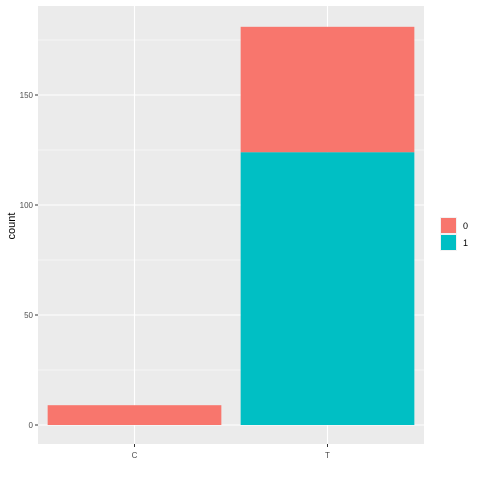 Image resolution: width=480 pixels, height=480 pixels. What do you see at coordinates (29, 260) in the screenshot?
I see `y-axis: 0 50 100 150` at bounding box center [29, 260].